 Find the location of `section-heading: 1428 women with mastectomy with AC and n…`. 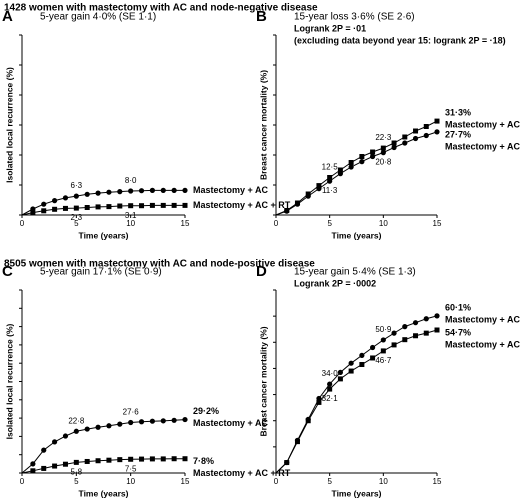

section-heading: 1428 women with mastectomy with AC and n… is located at coordinates (161, 8).